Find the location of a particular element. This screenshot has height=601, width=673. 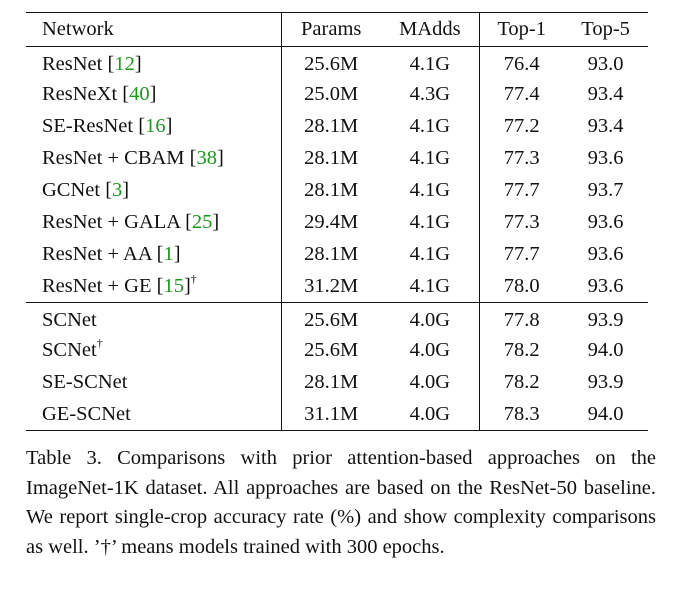

table-row: GE-SCNet 31.1M 4.0G 78.3 94.0 is located at coordinates (337, 414).